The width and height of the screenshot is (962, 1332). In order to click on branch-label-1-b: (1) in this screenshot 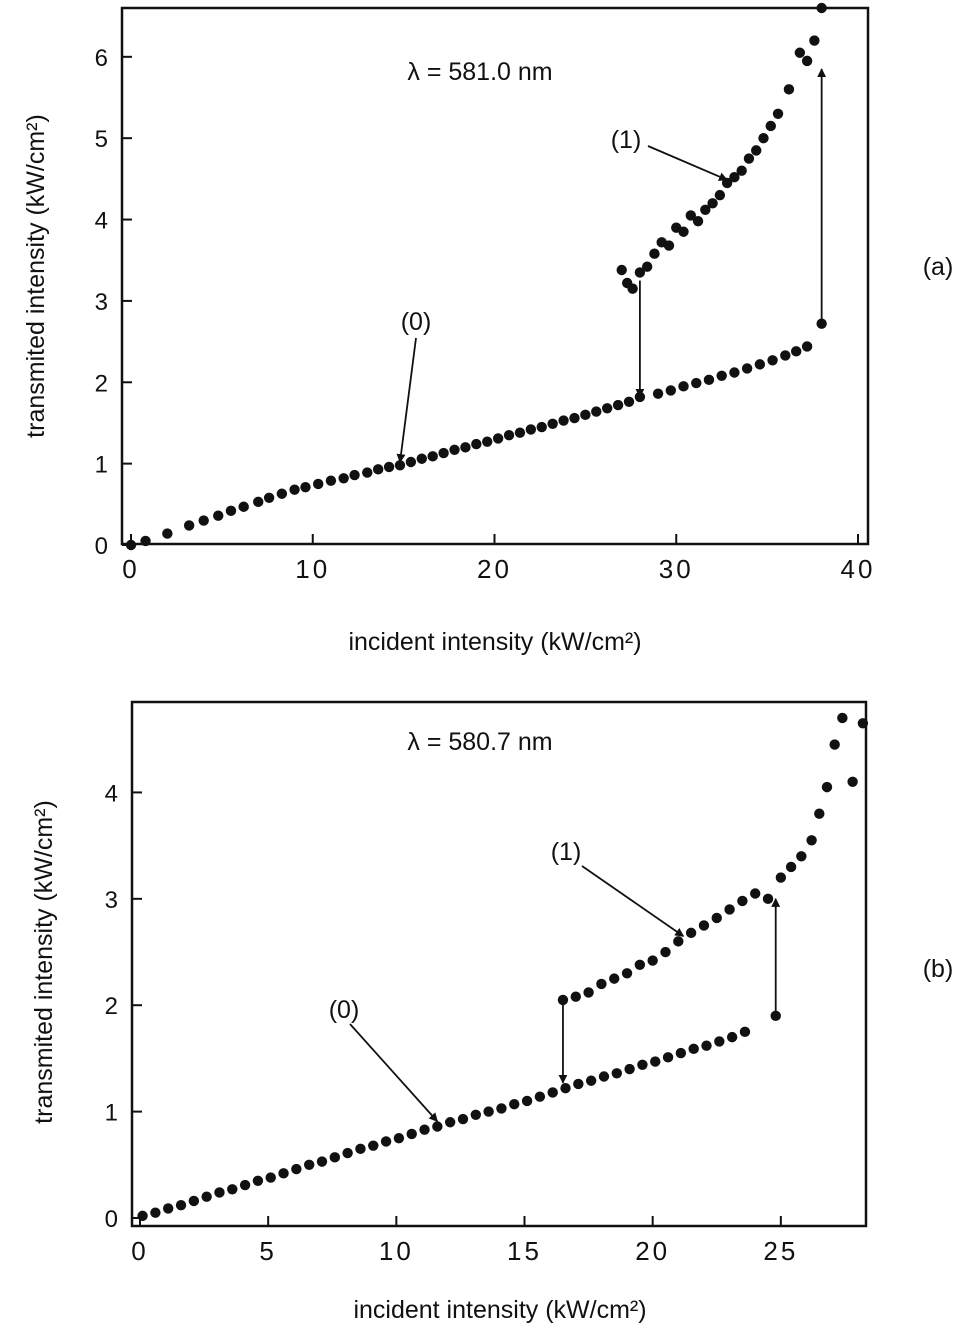, I will do `click(566, 852)`.